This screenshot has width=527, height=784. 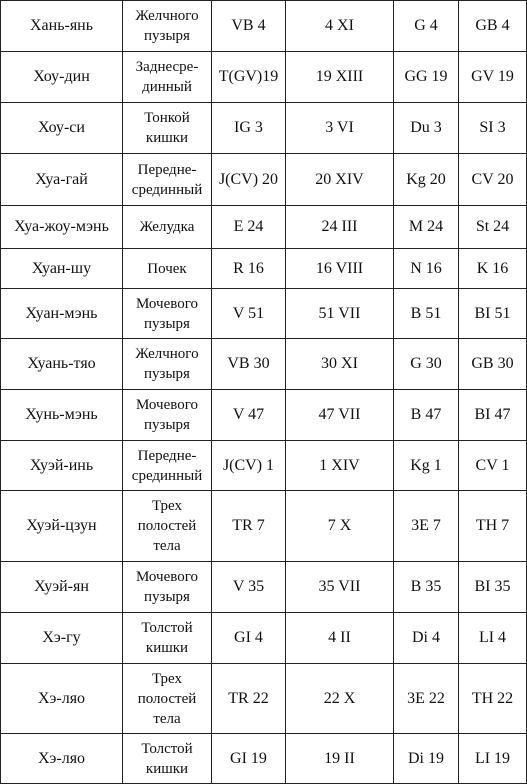 What do you see at coordinates (339, 26) in the screenshot?
I see `table-cell: 4 XI` at bounding box center [339, 26].